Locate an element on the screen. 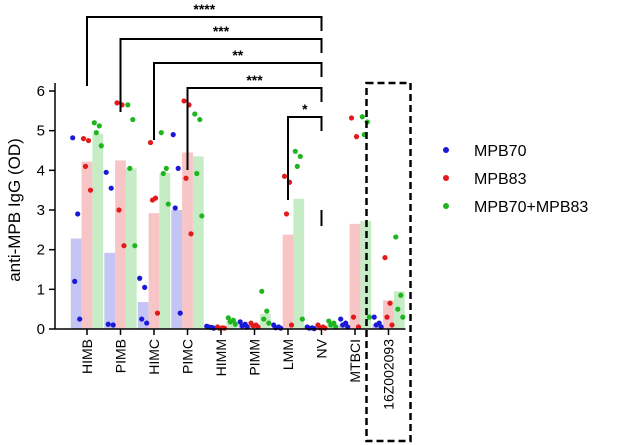  point-MPB70-PIMB is located at coordinates (108, 324).